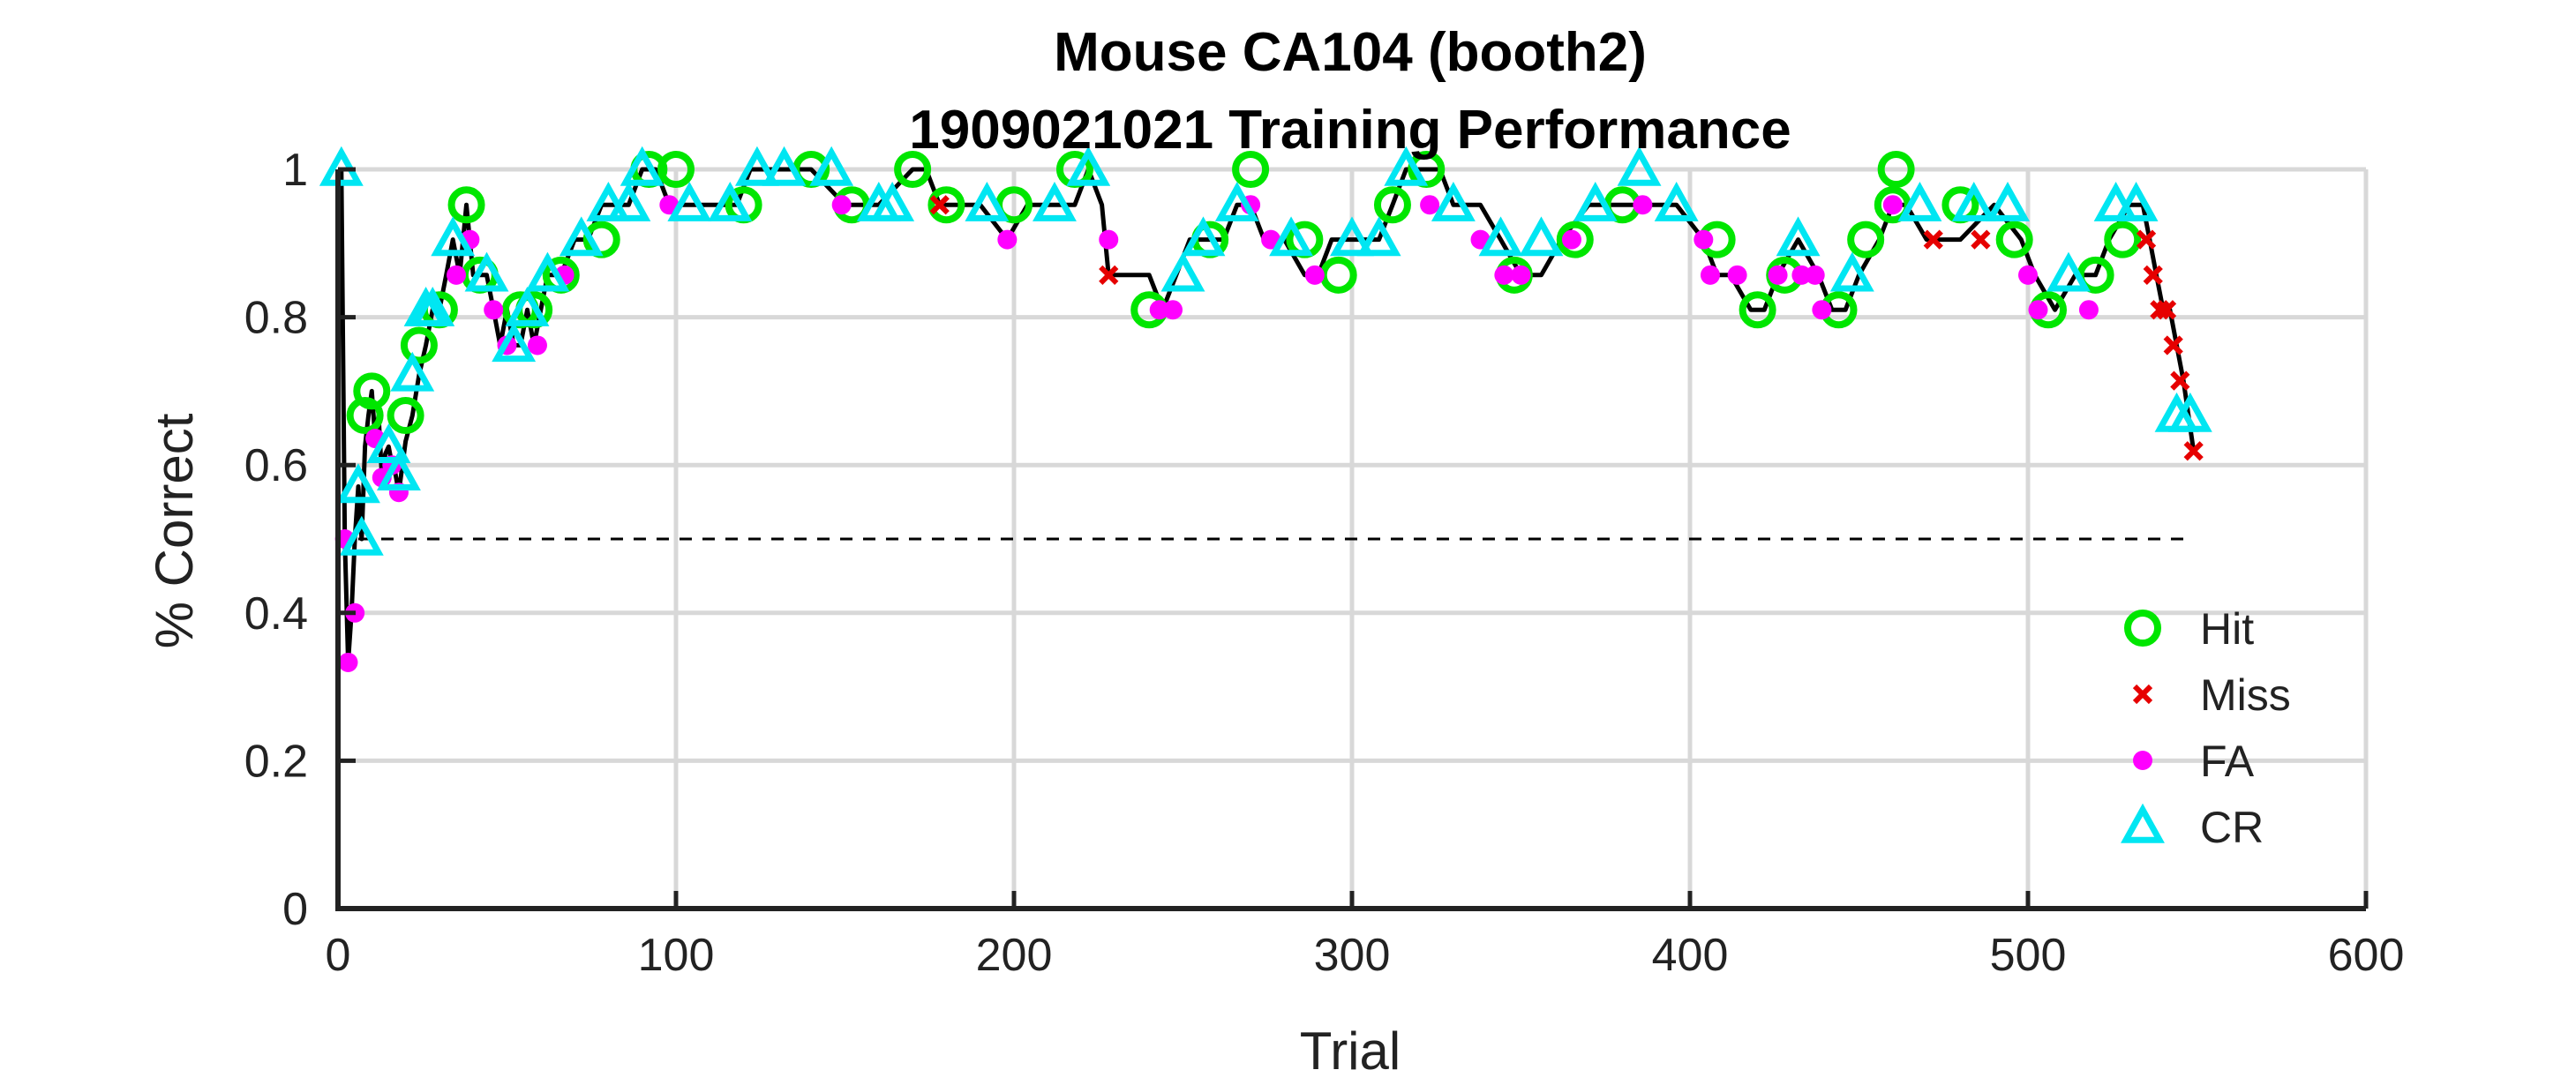  Describe the element at coordinates (2142, 760) in the screenshot. I see `legend-fa-swatch` at that location.